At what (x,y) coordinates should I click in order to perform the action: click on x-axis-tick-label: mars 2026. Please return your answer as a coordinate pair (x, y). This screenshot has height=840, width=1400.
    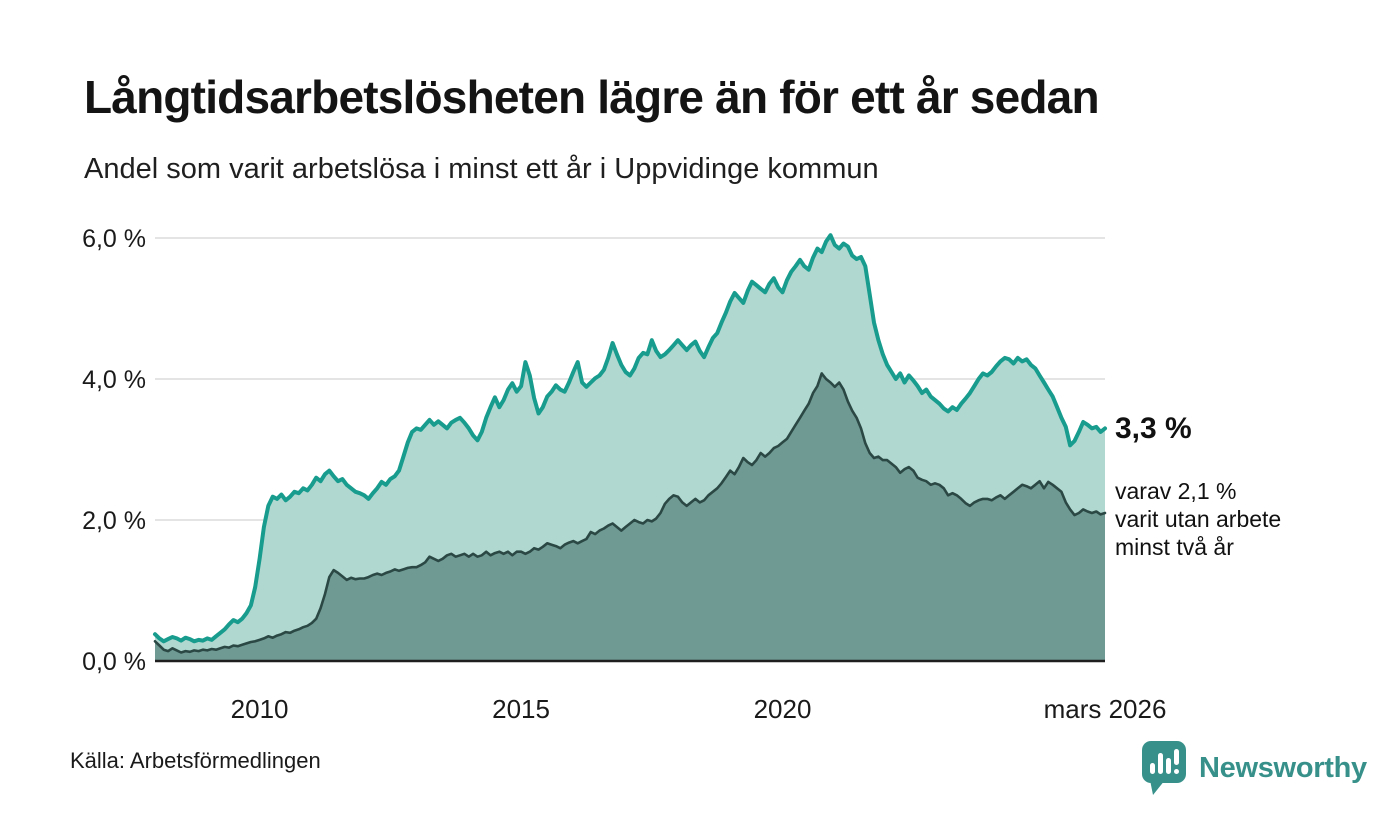
    Looking at the image, I should click on (1105, 709).